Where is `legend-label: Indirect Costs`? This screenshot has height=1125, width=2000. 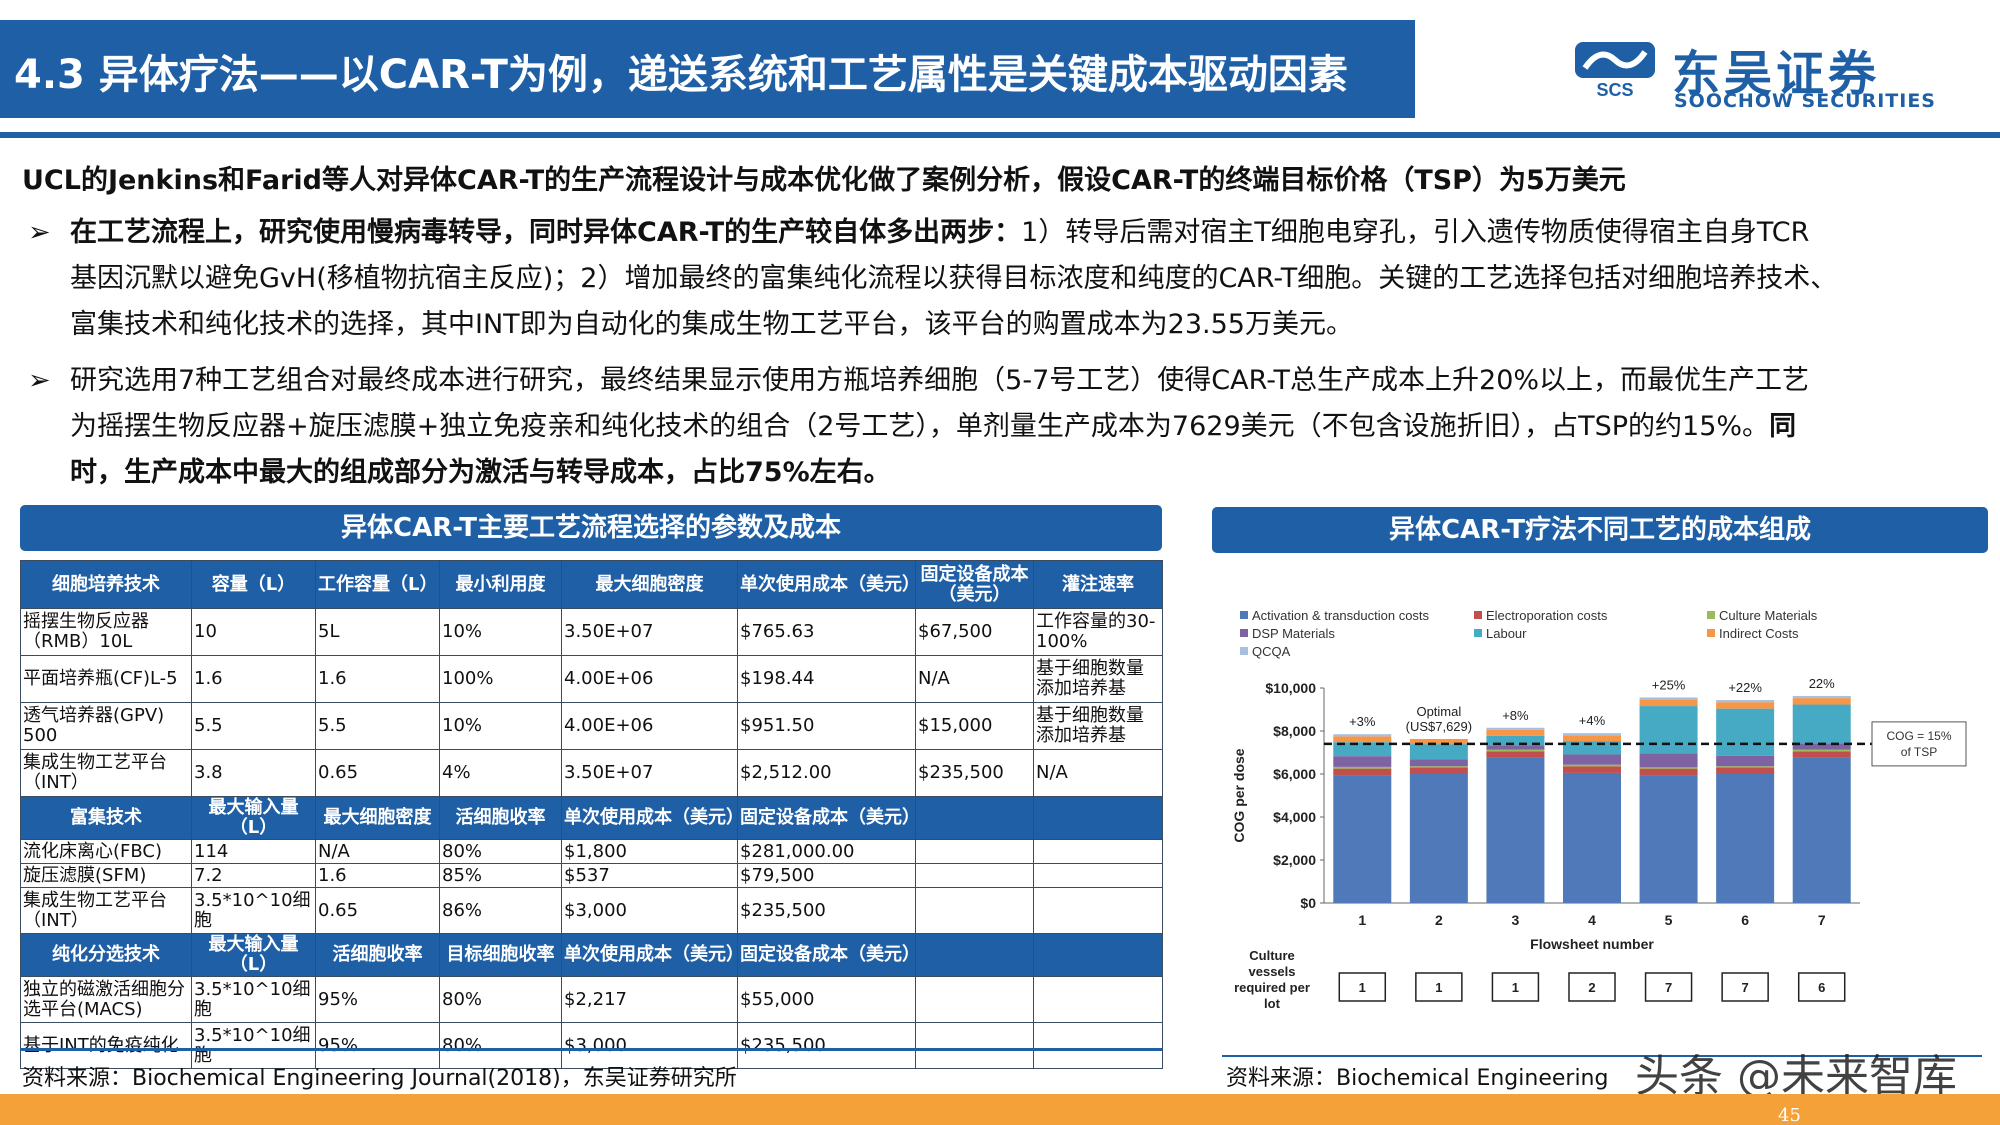
legend-label: Indirect Costs is located at coordinates (1759, 633).